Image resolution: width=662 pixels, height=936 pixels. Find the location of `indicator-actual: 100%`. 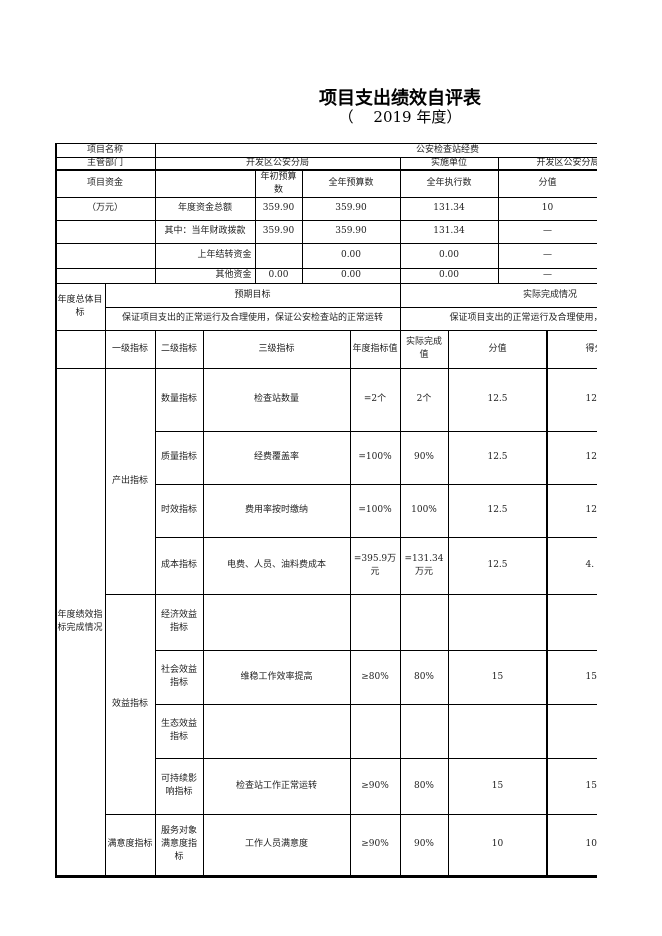

indicator-actual: 100% is located at coordinates (424, 510).